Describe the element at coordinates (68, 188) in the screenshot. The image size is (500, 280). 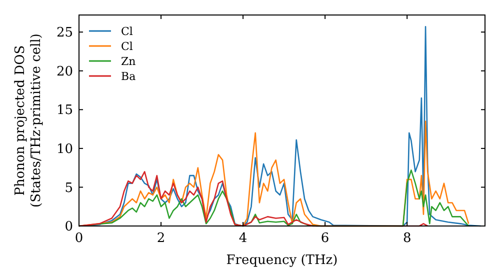
I see `y-tick-label: 5` at that location.